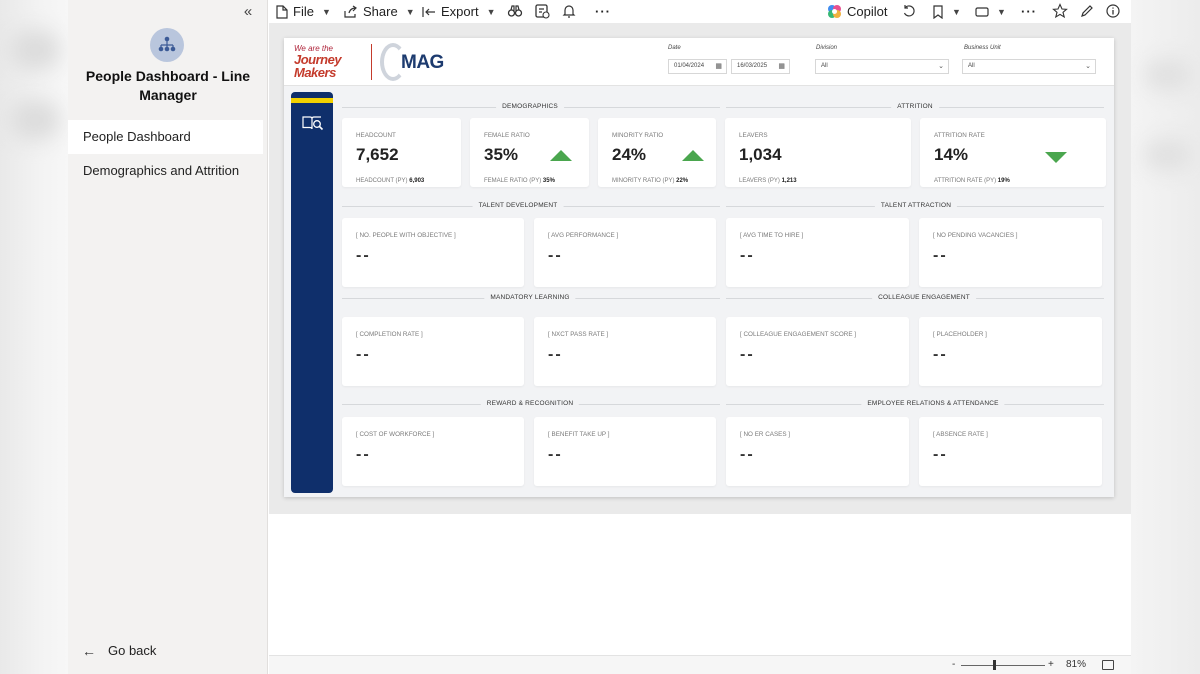 The height and width of the screenshot is (674, 1200). I want to click on section-title-talent-attraction: TALENT ATTRACTION, so click(916, 205).